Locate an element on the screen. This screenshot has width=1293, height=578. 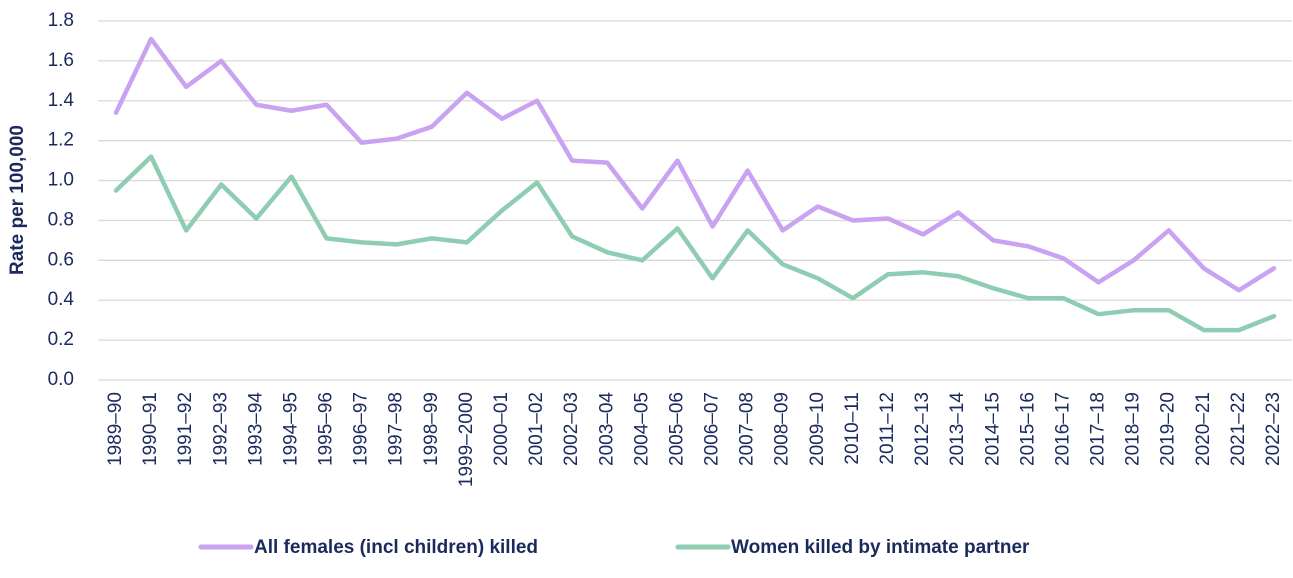
legend-label: All females (incl children) killed is located at coordinates (396, 547).